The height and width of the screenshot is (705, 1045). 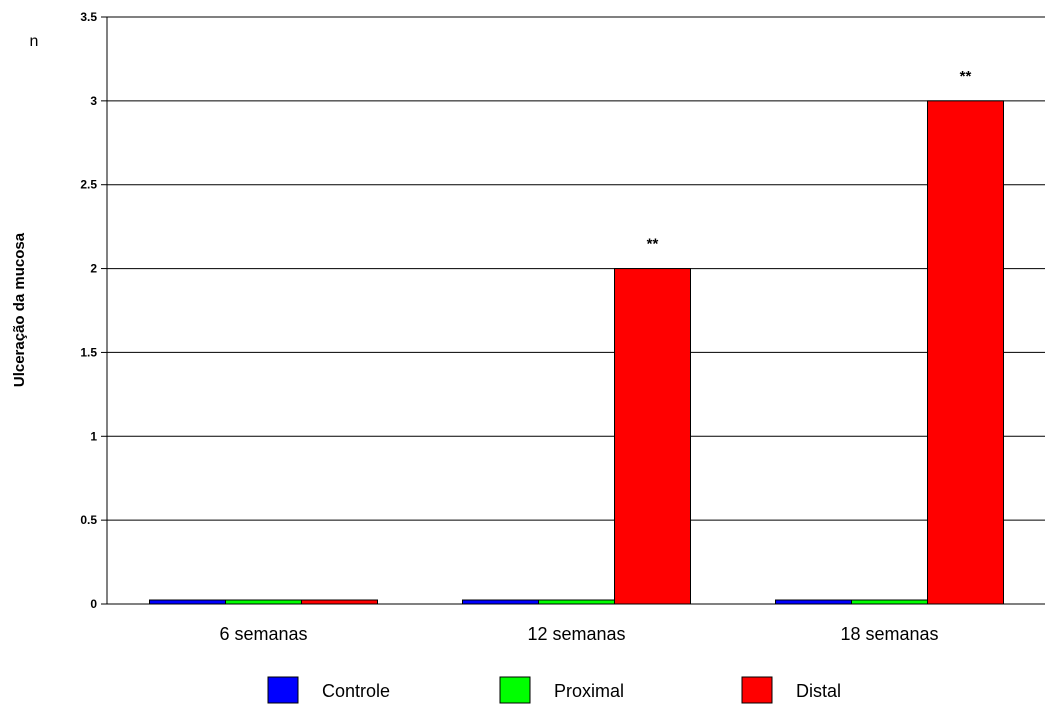 What do you see at coordinates (356, 691) in the screenshot?
I see `legend-label-controle: Controle` at bounding box center [356, 691].